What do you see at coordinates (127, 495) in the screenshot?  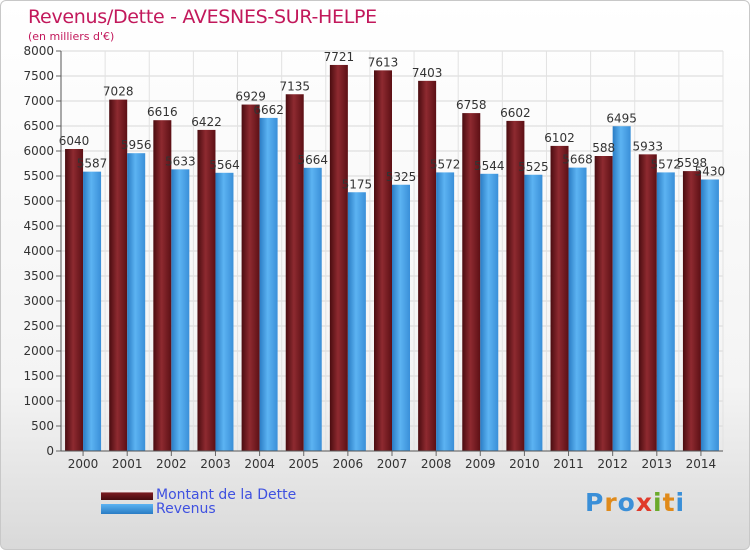 I see `legend-swatch-dette` at bounding box center [127, 495].